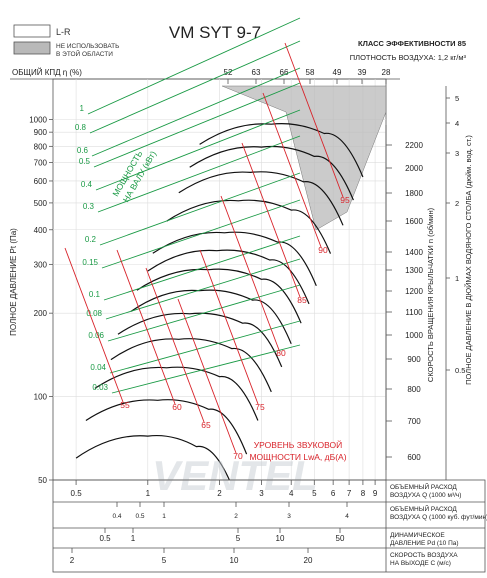 The width and height of the screenshot is (487, 578). Describe the element at coordinates (84, 53) in the screenshot. I see `legend-gray-label-line2: В ЭТОЙ ОБЛАСТИ` at that location.